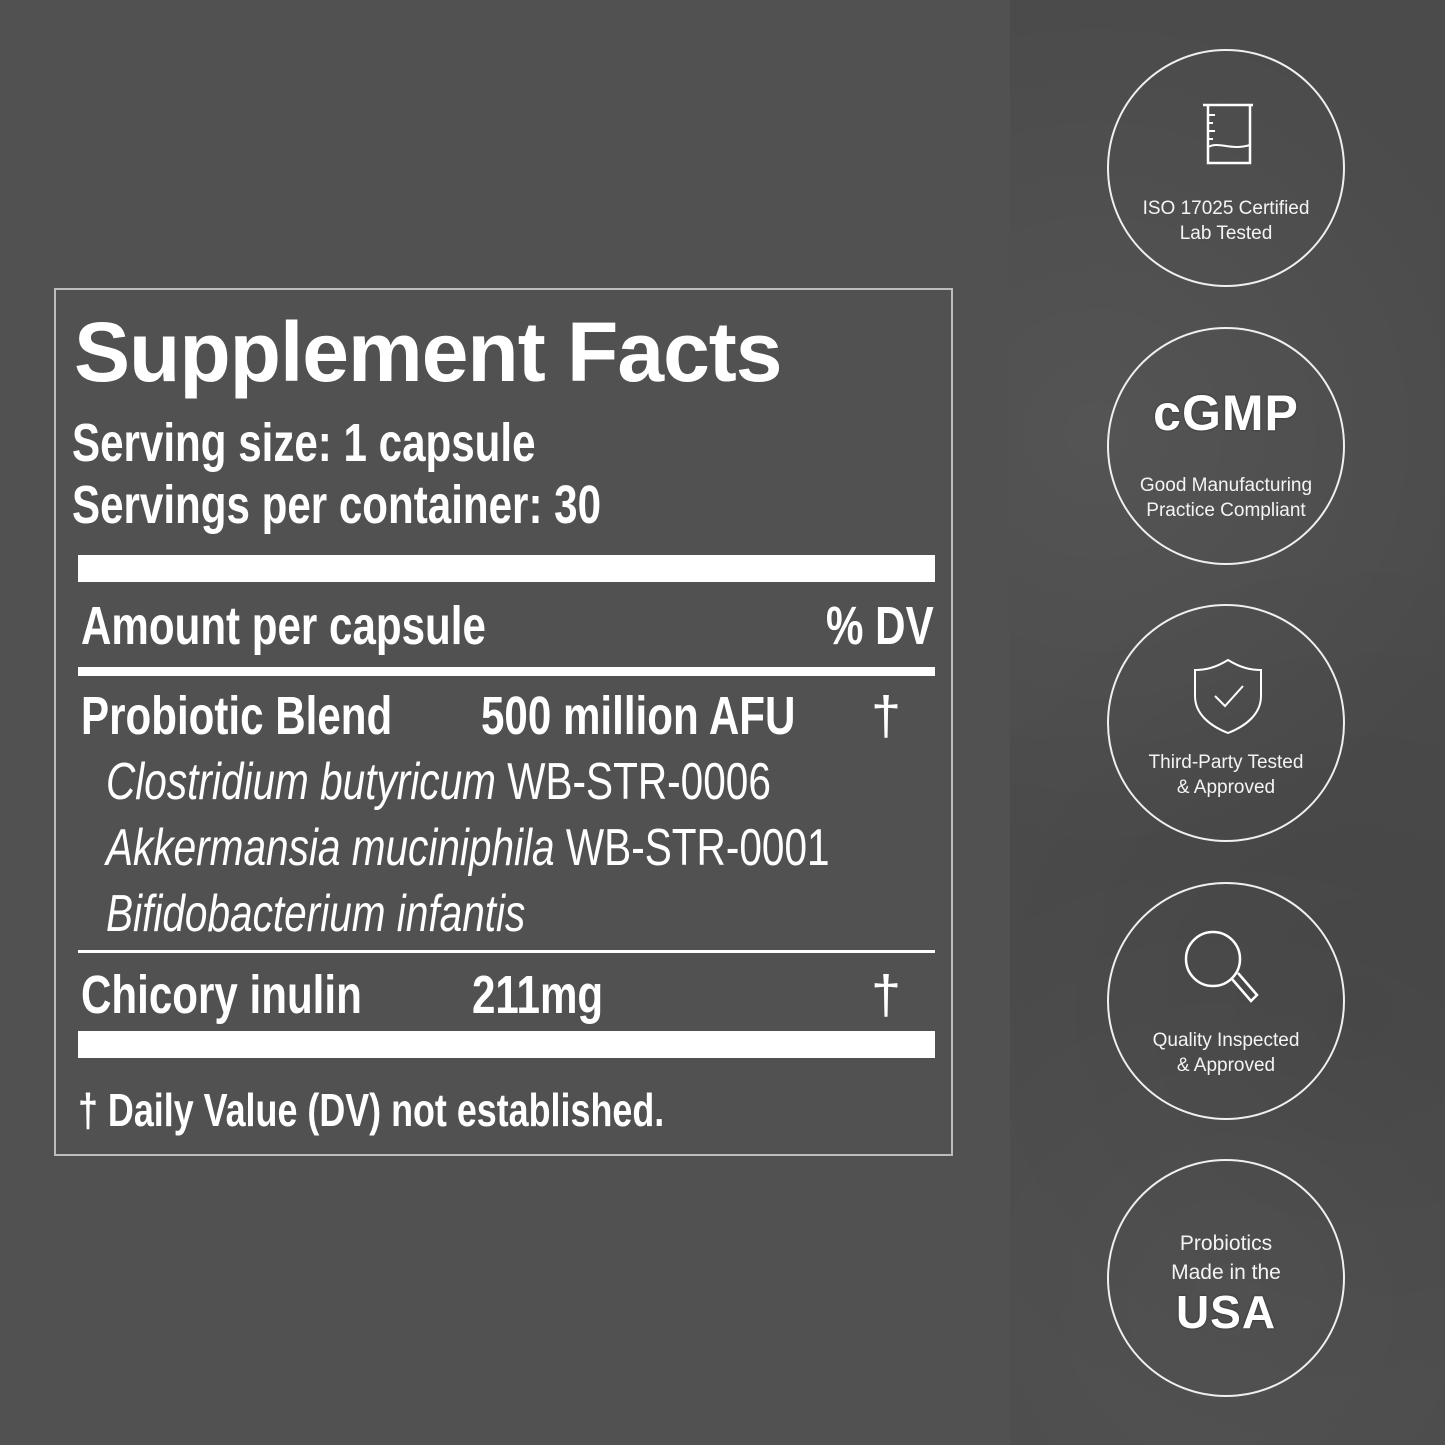  I want to click on ingredient-amount: 500 million AFU, so click(638, 716).